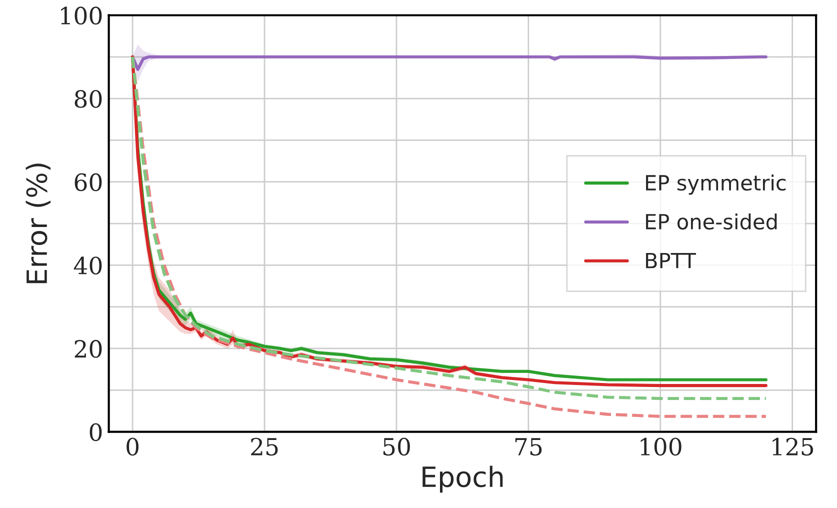 Image resolution: width=837 pixels, height=508 pixels. Describe the element at coordinates (528, 447) in the screenshot. I see `x-tick-label: 75` at that location.